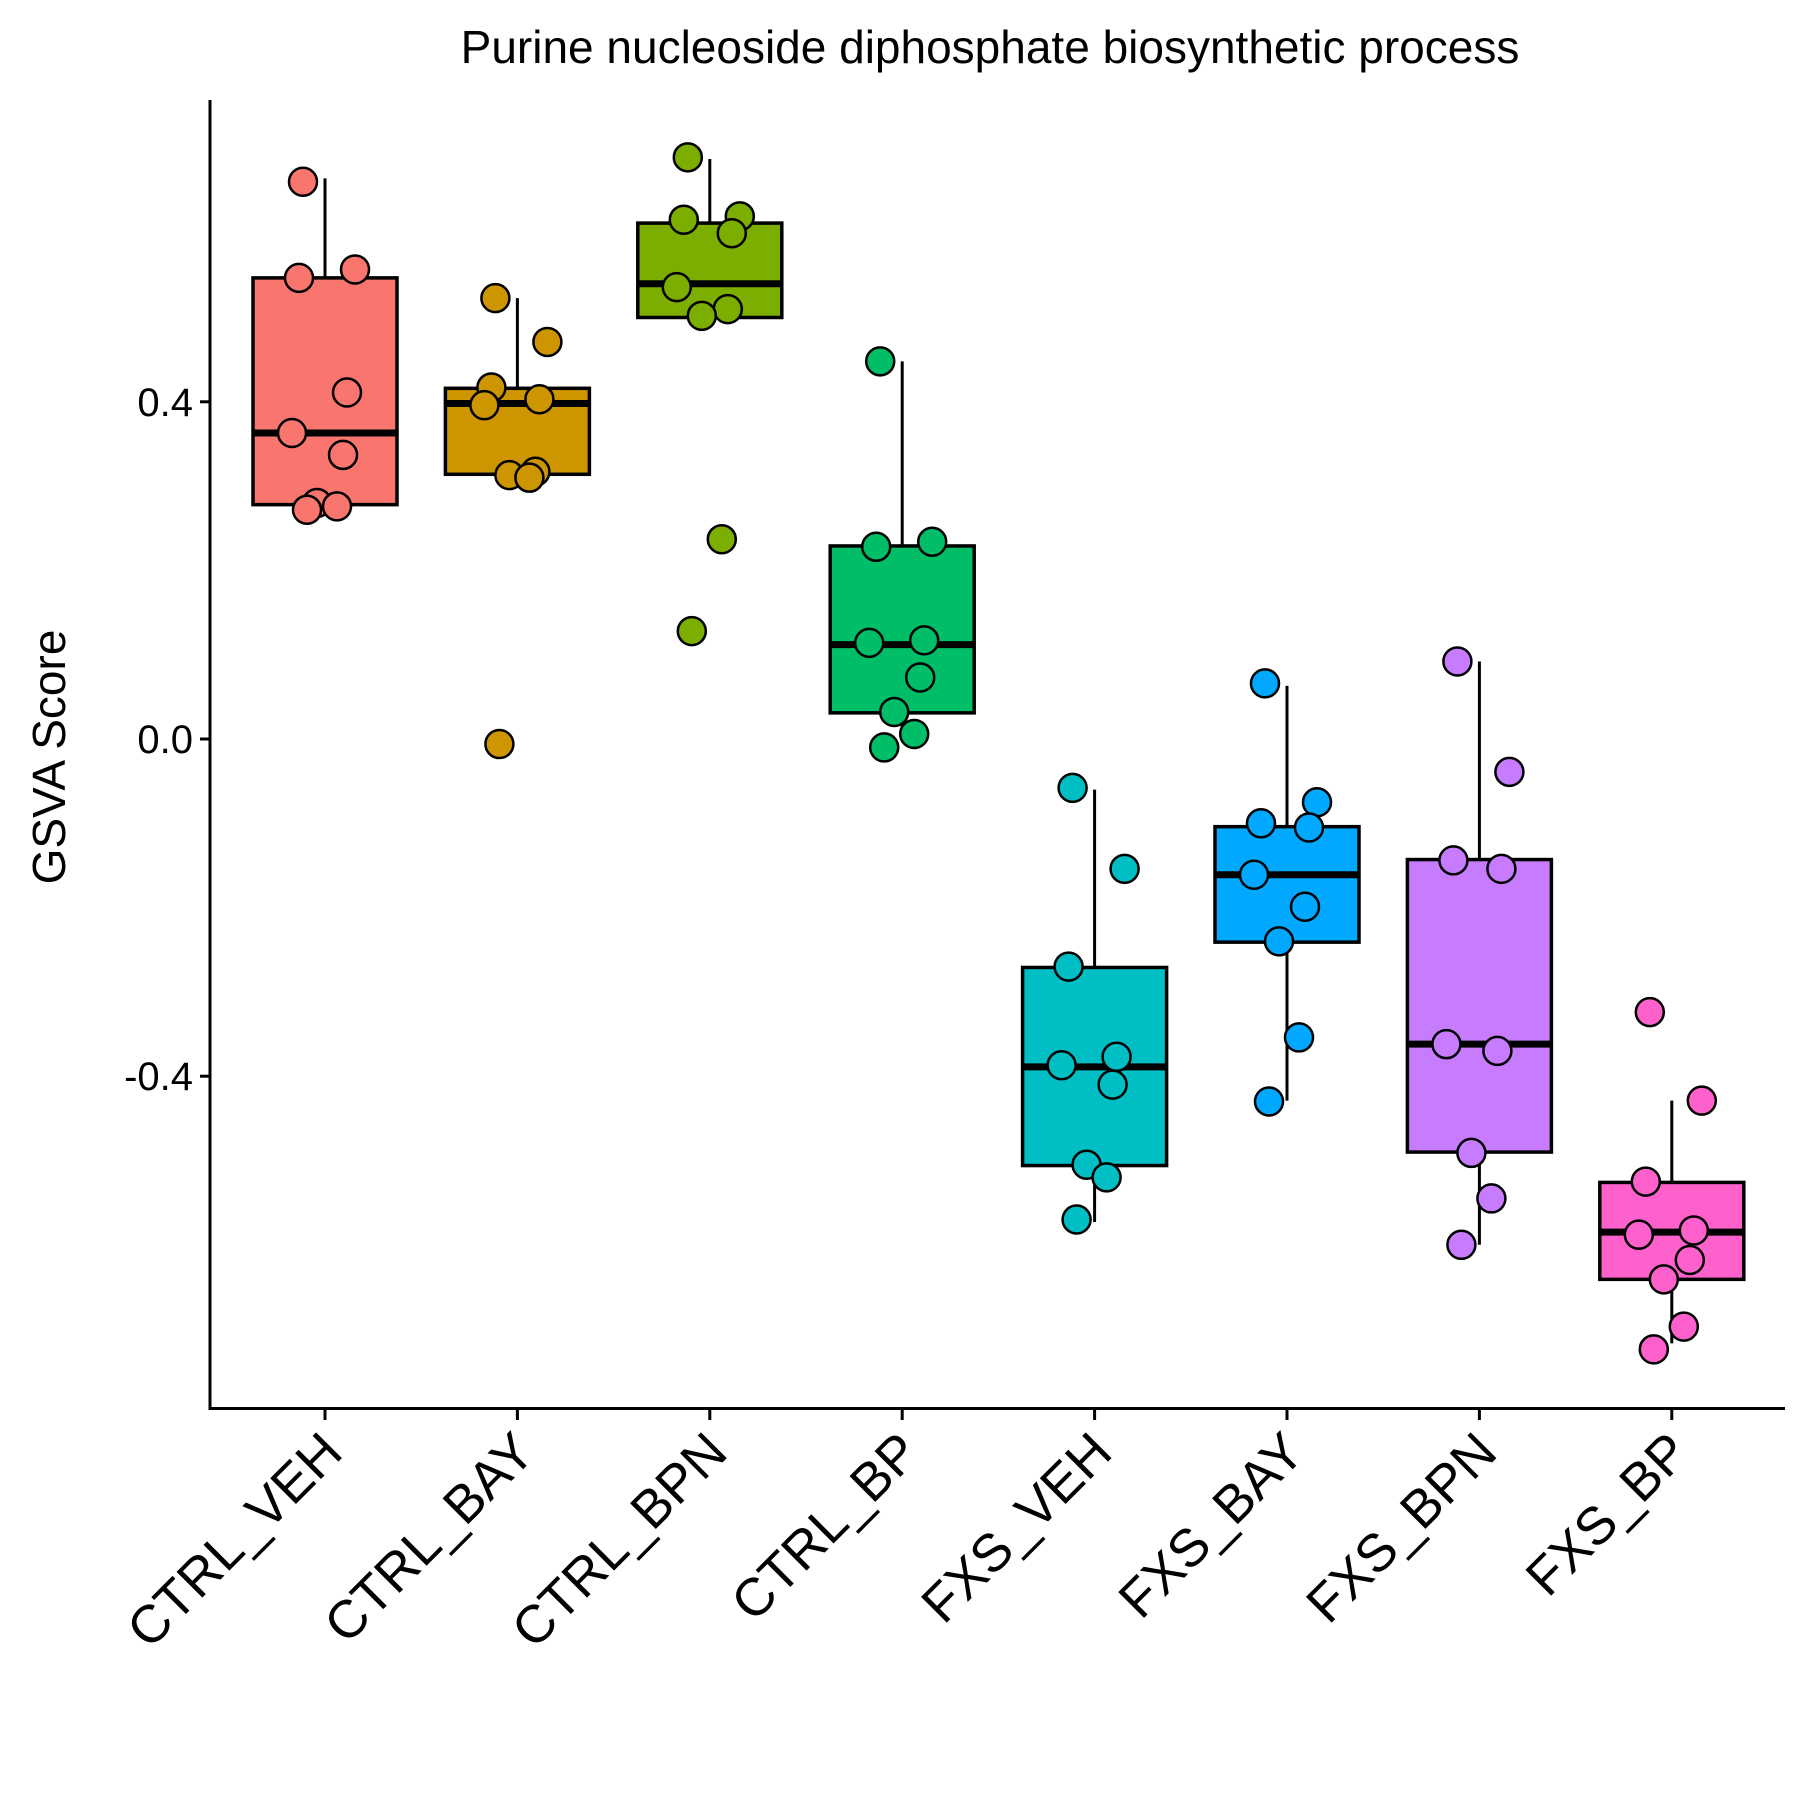  What do you see at coordinates (165, 403) in the screenshot?
I see `y-tick-label: 0.4` at bounding box center [165, 403].